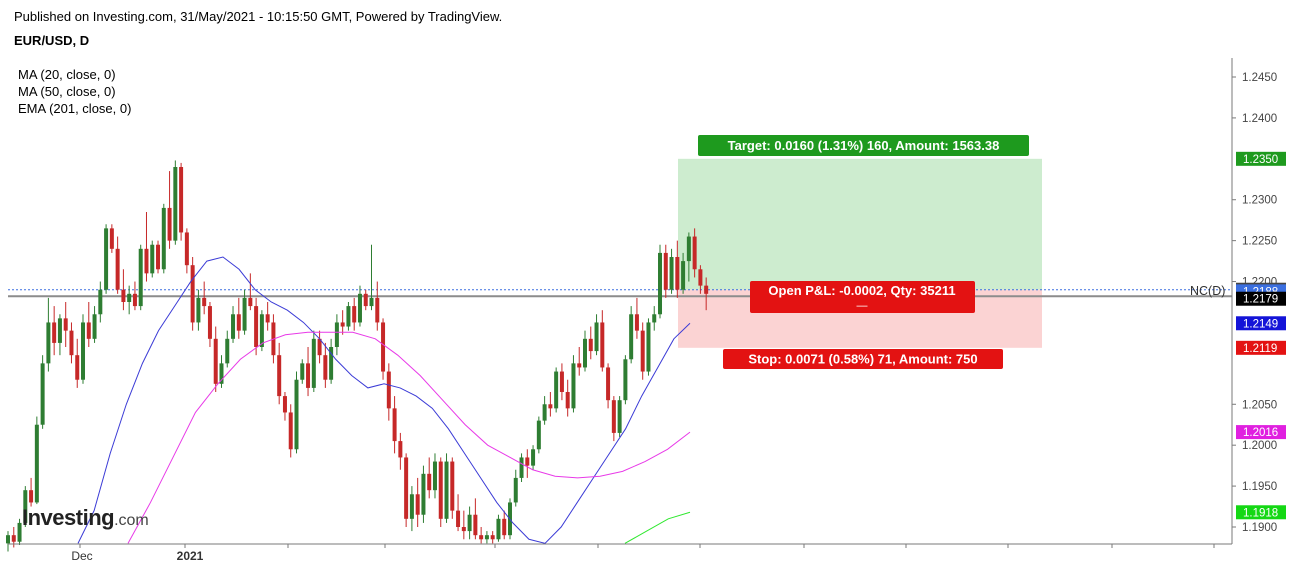 The width and height of the screenshot is (1293, 569). Describe the element at coordinates (862, 306) in the screenshot. I see `pnl-sub-label: —` at that location.